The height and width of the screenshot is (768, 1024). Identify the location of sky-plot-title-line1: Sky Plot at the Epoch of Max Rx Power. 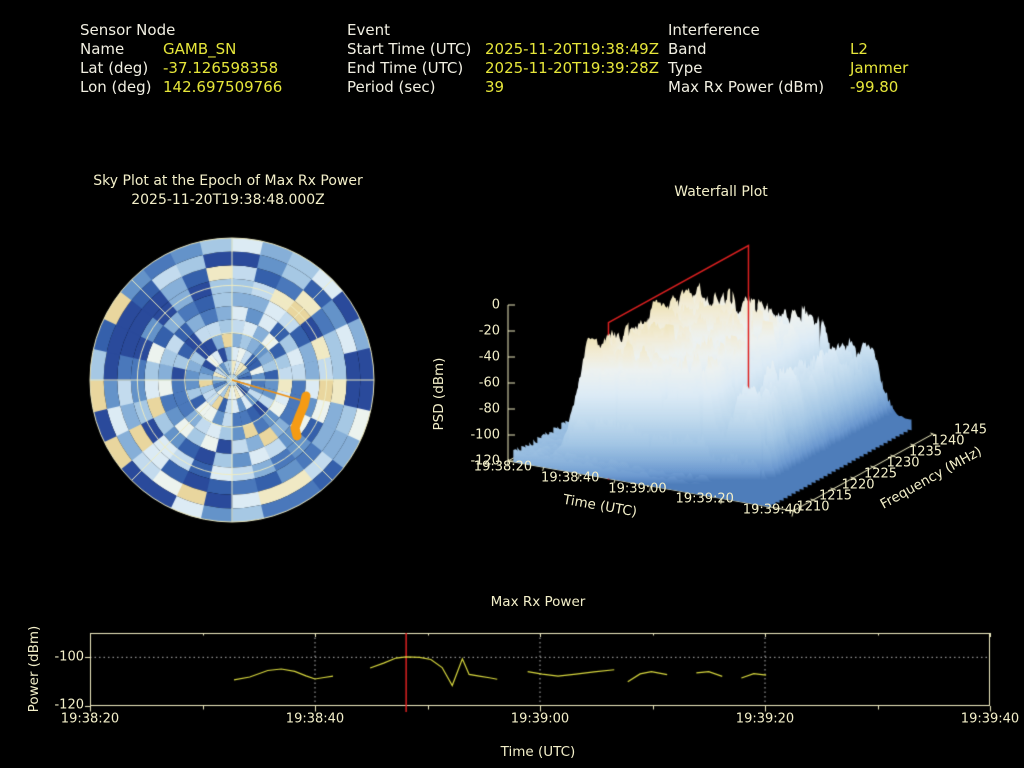
(228, 181).